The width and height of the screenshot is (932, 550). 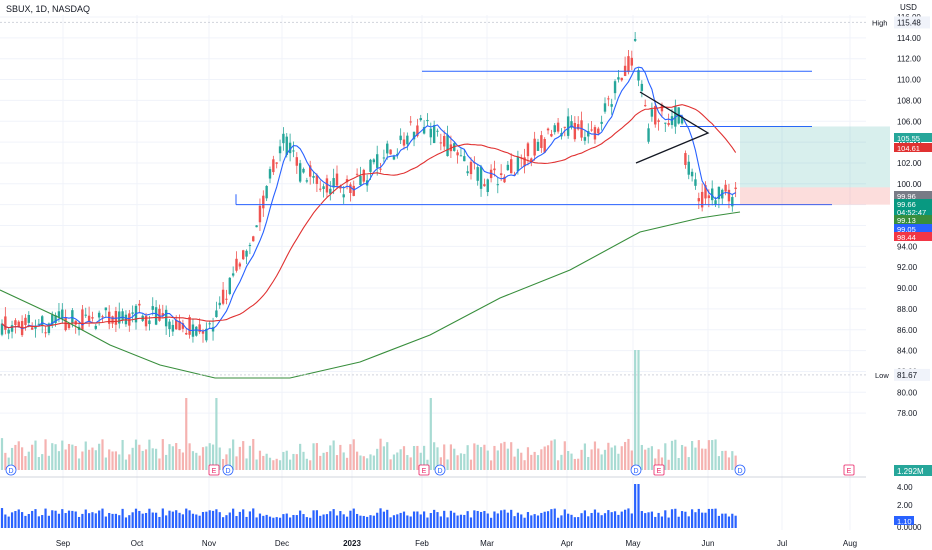 What do you see at coordinates (913, 228) in the screenshot?
I see `price-badge` at bounding box center [913, 228].